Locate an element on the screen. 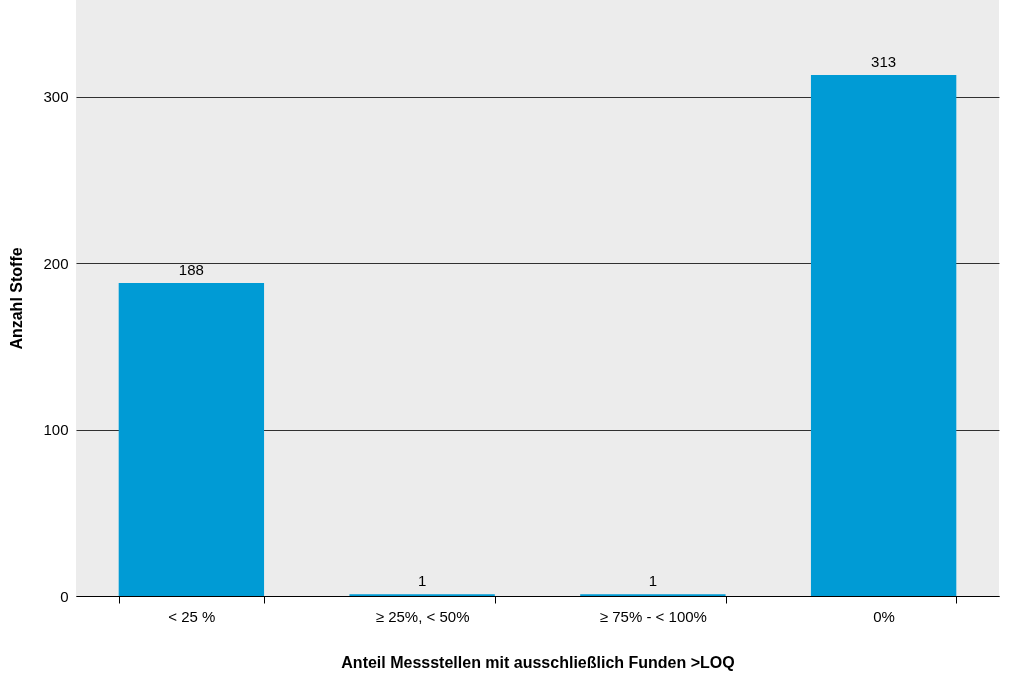 The height and width of the screenshot is (691, 1016). y-tick-label: 0 is located at coordinates (64, 596).